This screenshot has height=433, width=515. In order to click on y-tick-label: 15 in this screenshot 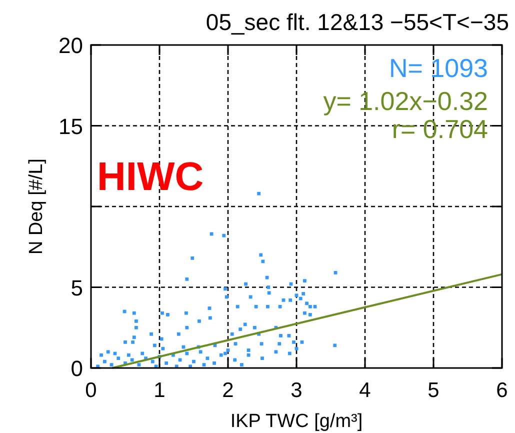, I will do `click(70, 126)`.